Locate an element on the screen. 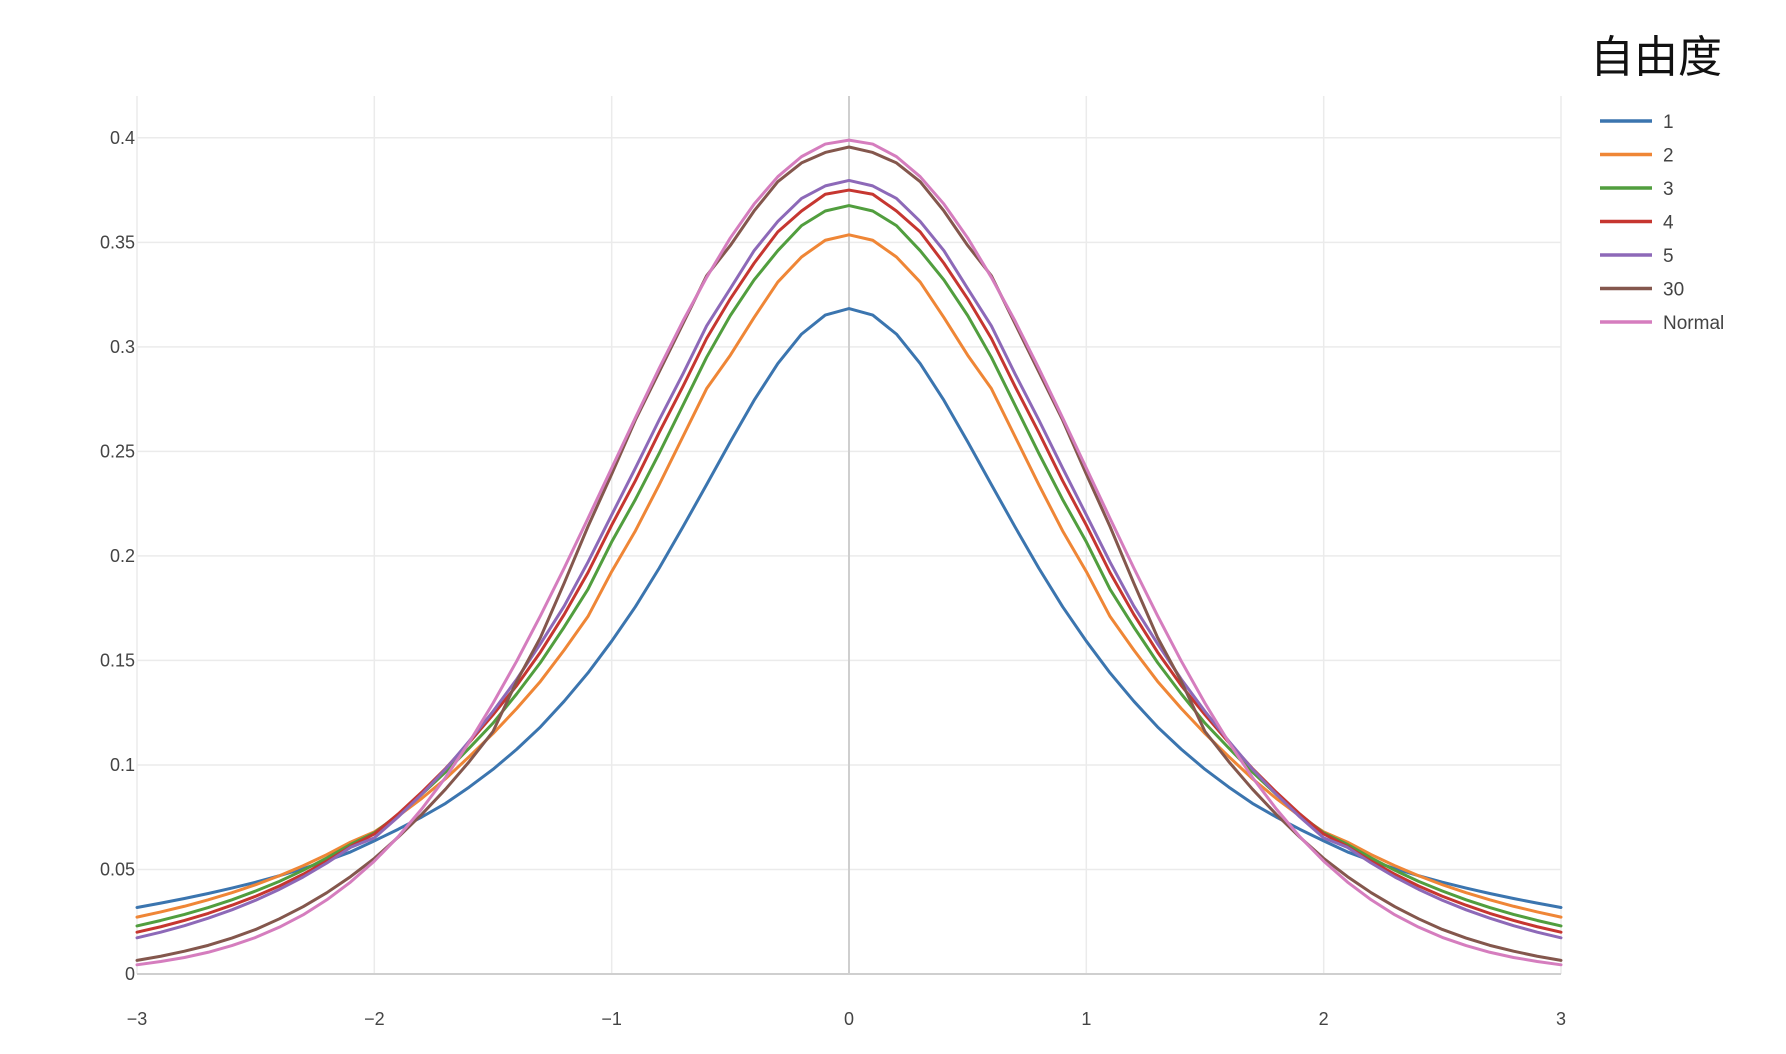 The width and height of the screenshot is (1786, 1054). x-tick-label: 0 is located at coordinates (849, 1019).